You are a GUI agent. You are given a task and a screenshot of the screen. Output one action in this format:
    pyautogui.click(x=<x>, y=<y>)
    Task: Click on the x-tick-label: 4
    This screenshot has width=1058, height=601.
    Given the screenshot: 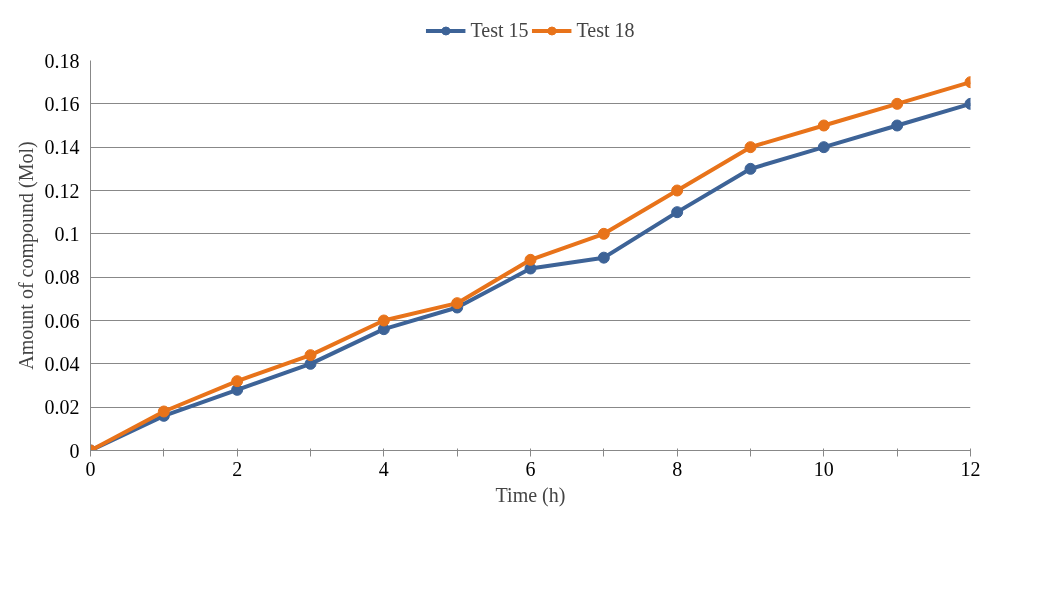 What is the action you would take?
    pyautogui.click(x=383, y=468)
    